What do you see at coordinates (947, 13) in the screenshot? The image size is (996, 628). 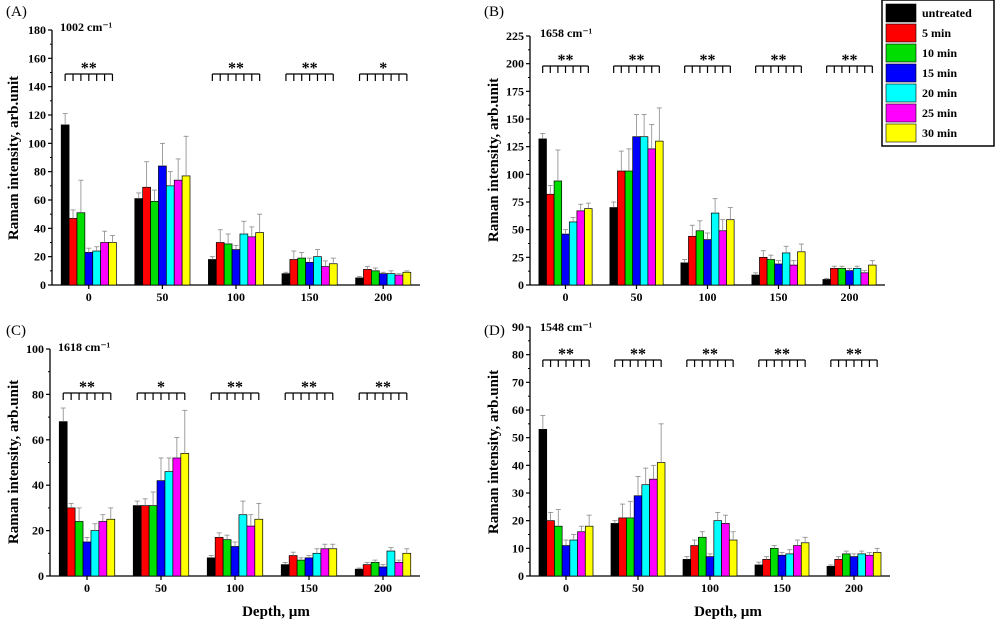 I see `legend-label: untreated` at bounding box center [947, 13].